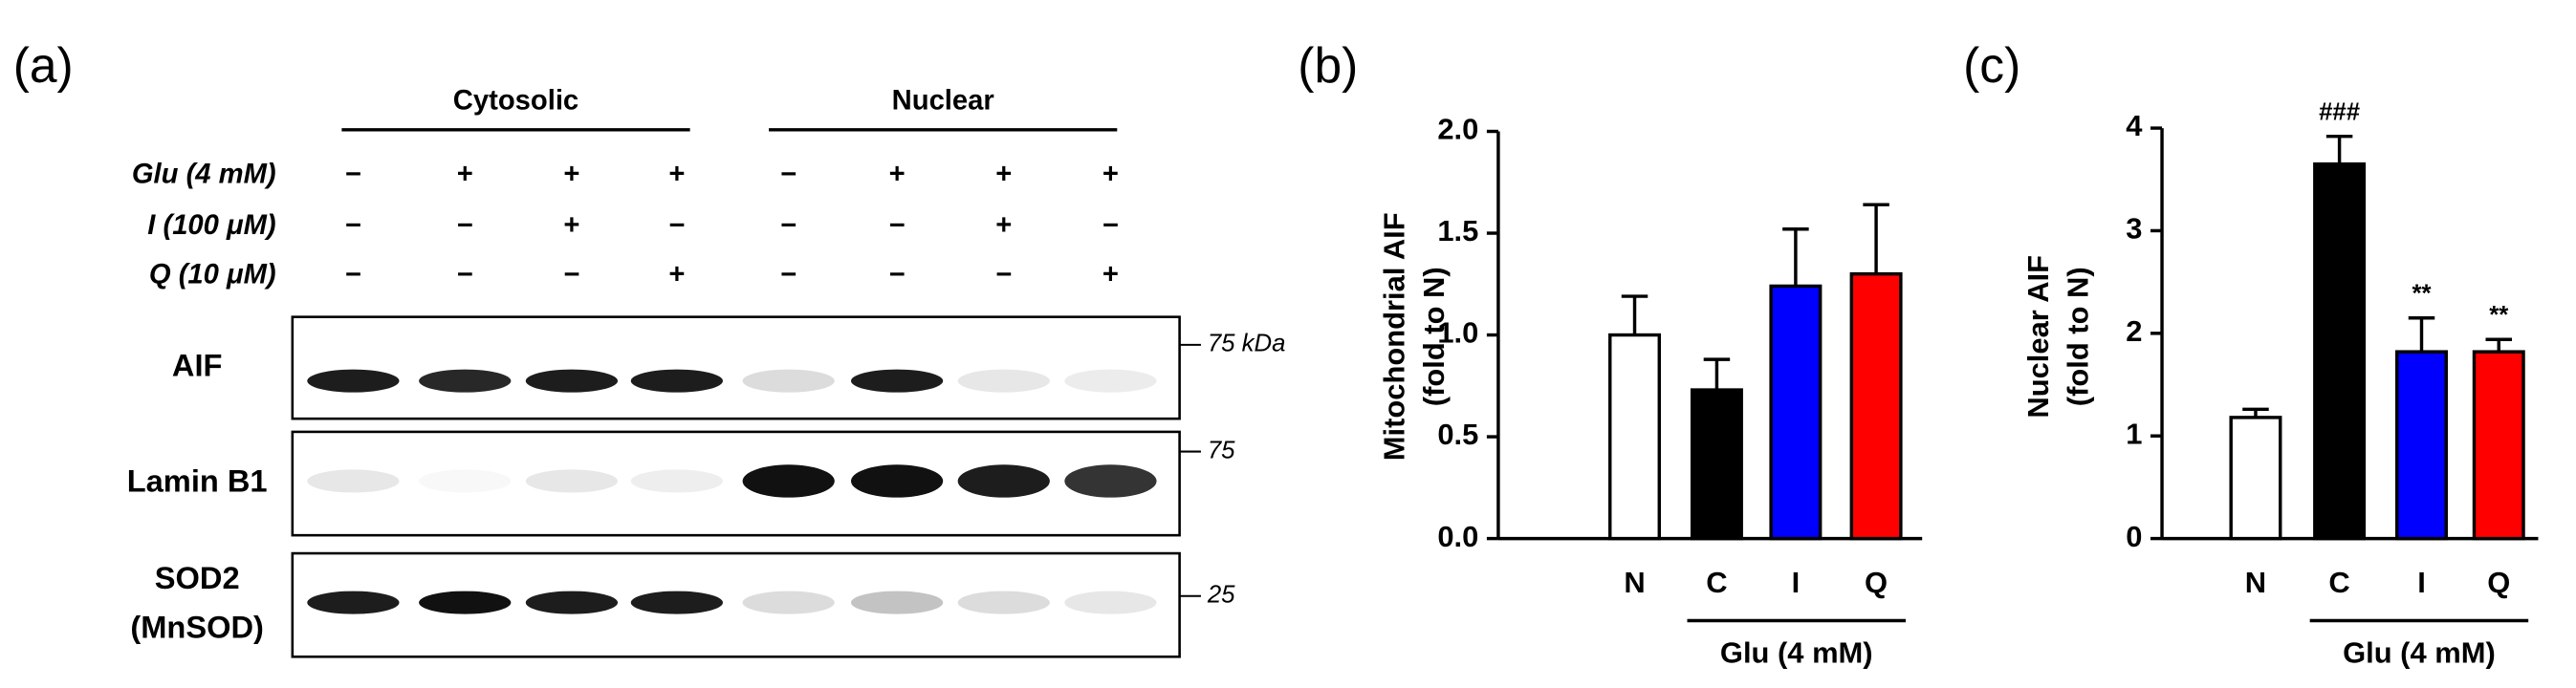 The image size is (2576, 688). I want to click on panel-label: (c), so click(1991, 65).